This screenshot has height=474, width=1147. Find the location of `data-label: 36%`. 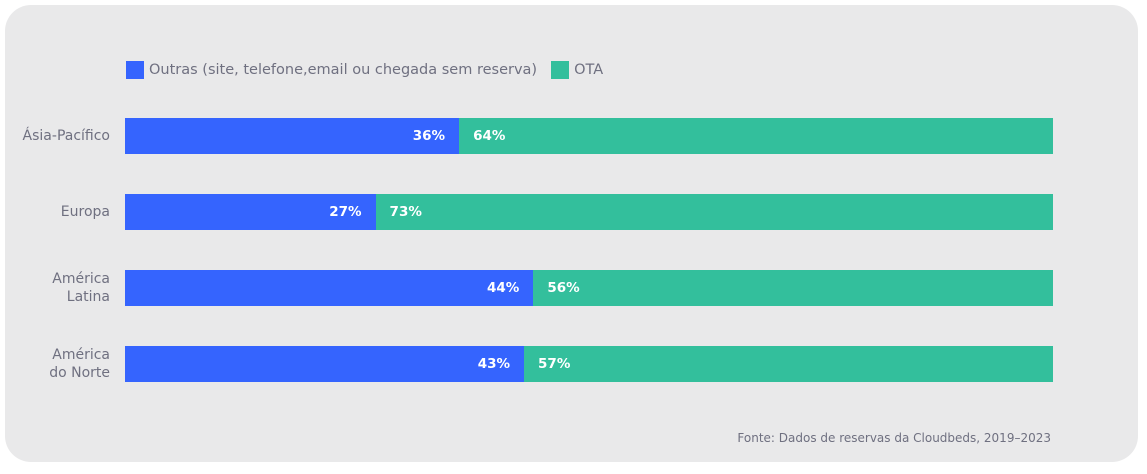

data-label: 36% is located at coordinates (429, 136).